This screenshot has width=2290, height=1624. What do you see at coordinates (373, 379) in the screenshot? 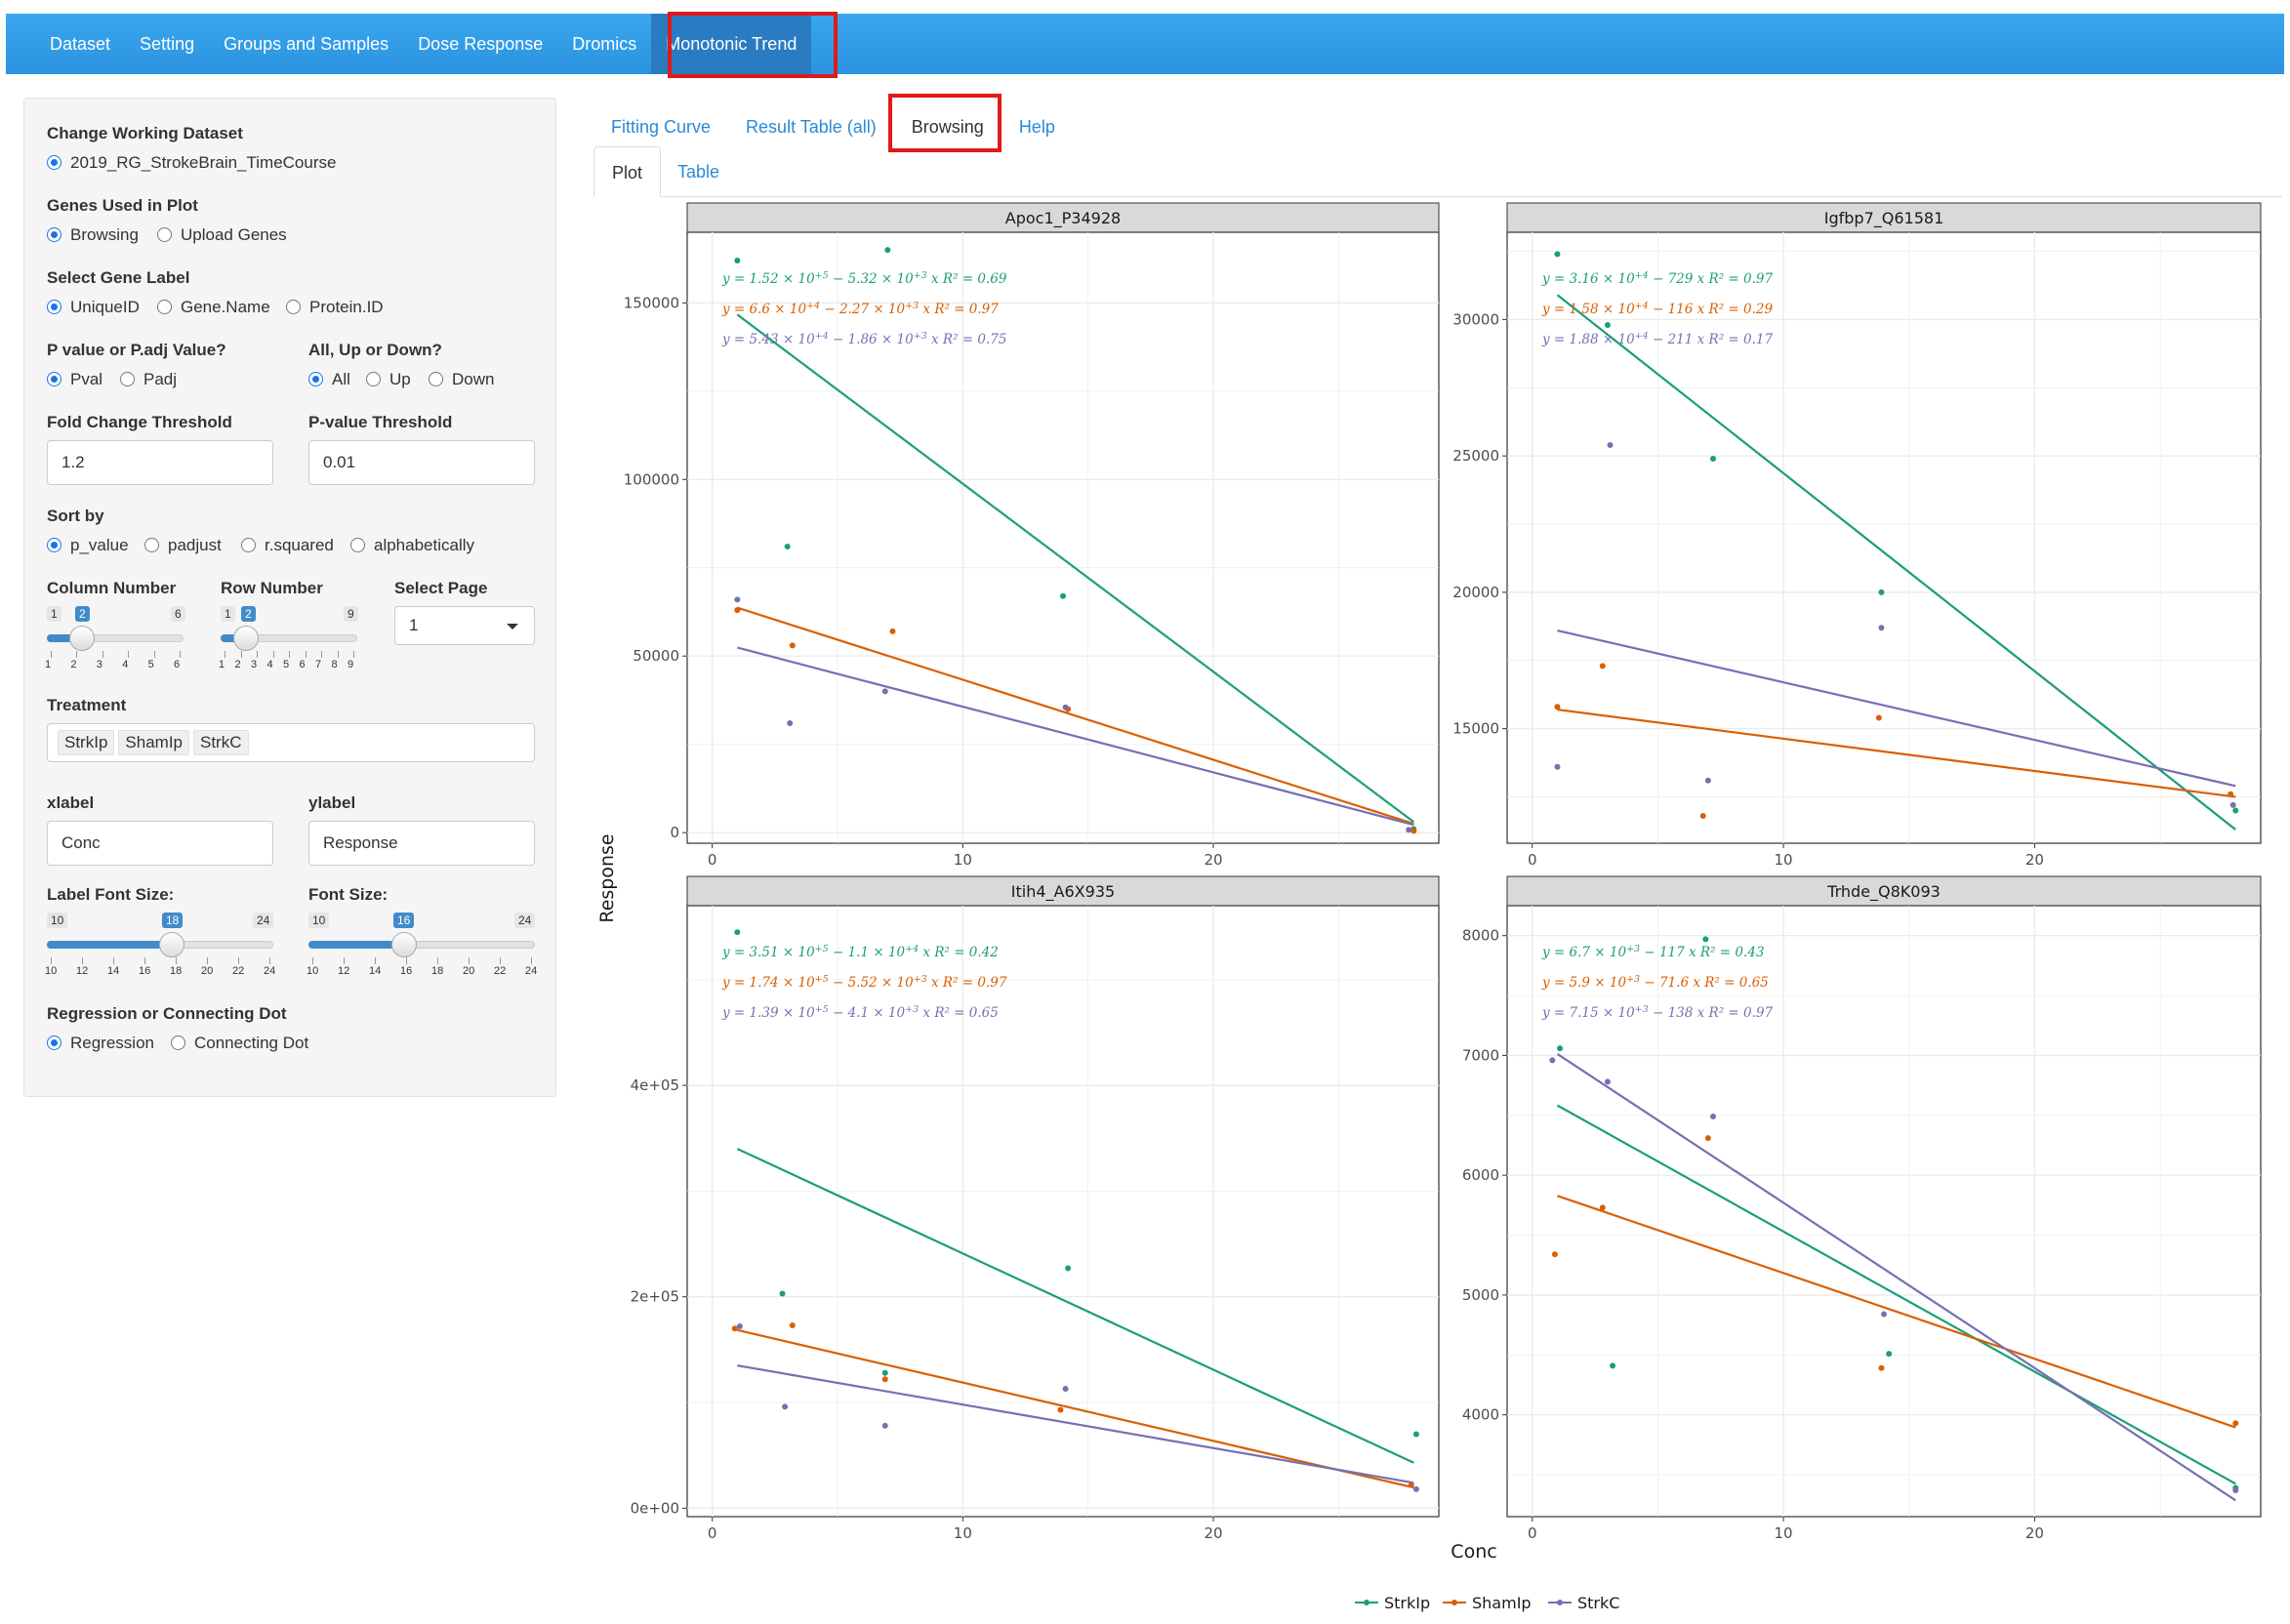
I see `radio-up` at bounding box center [373, 379].